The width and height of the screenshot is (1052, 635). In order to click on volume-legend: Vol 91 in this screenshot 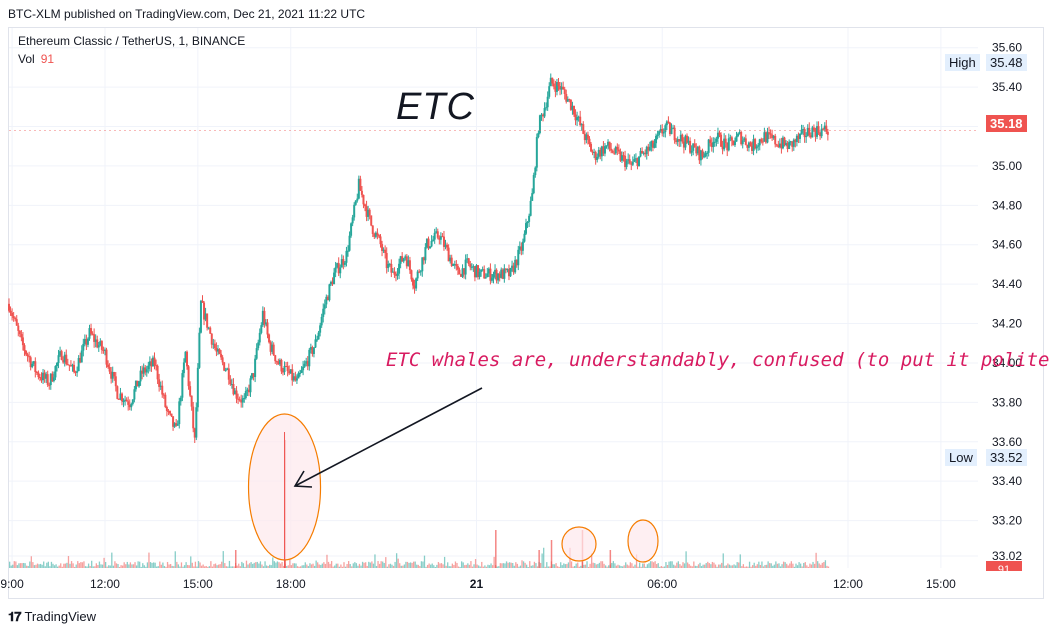, I will do `click(36, 59)`.